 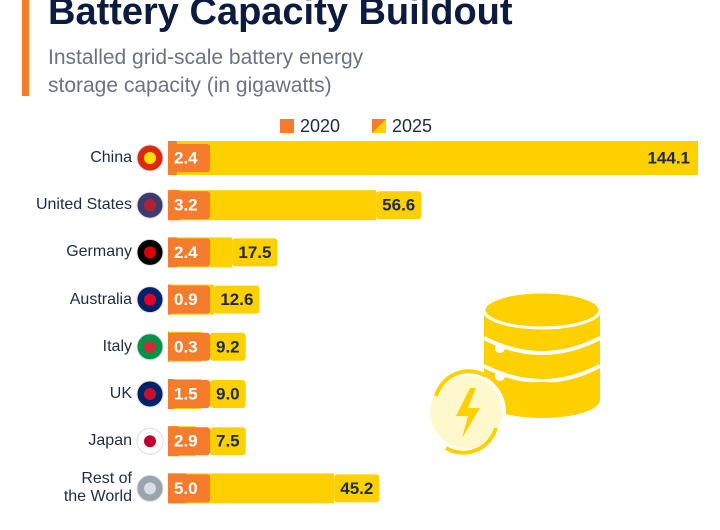 What do you see at coordinates (186, 488) in the screenshot?
I see `value-label-2020: 5.0` at bounding box center [186, 488].